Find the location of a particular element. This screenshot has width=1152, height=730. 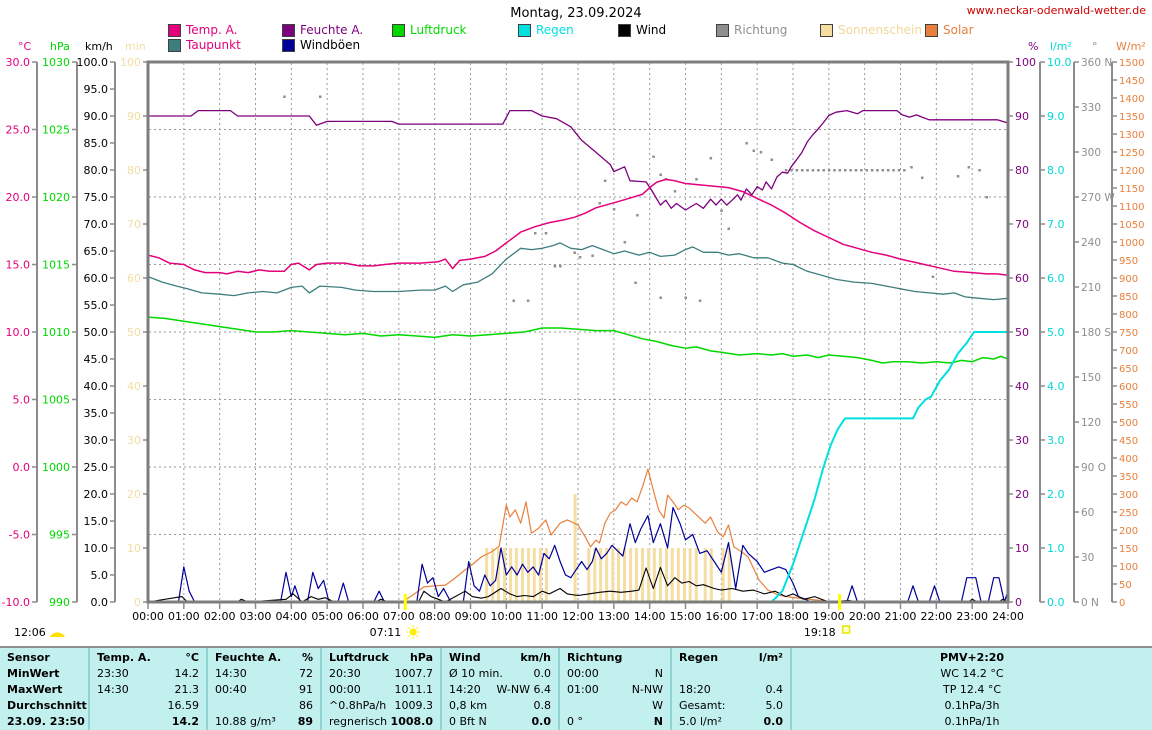

table-cell-richtung-r0-c1: N is located at coordinates (658, 673).